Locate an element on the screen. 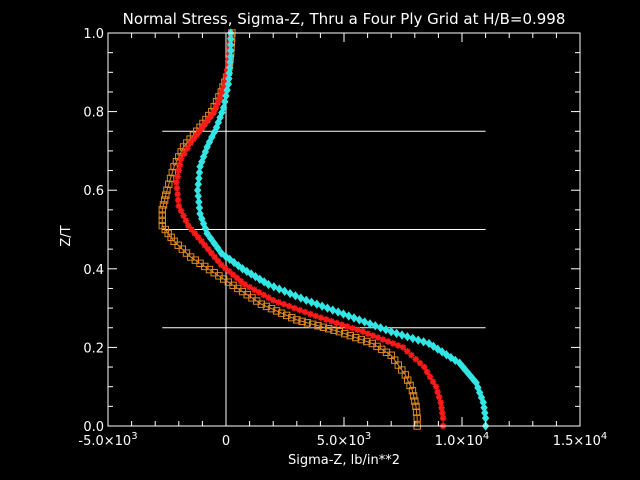 The height and width of the screenshot is (480, 640). y-tick-label: 1.0 is located at coordinates (93, 34).